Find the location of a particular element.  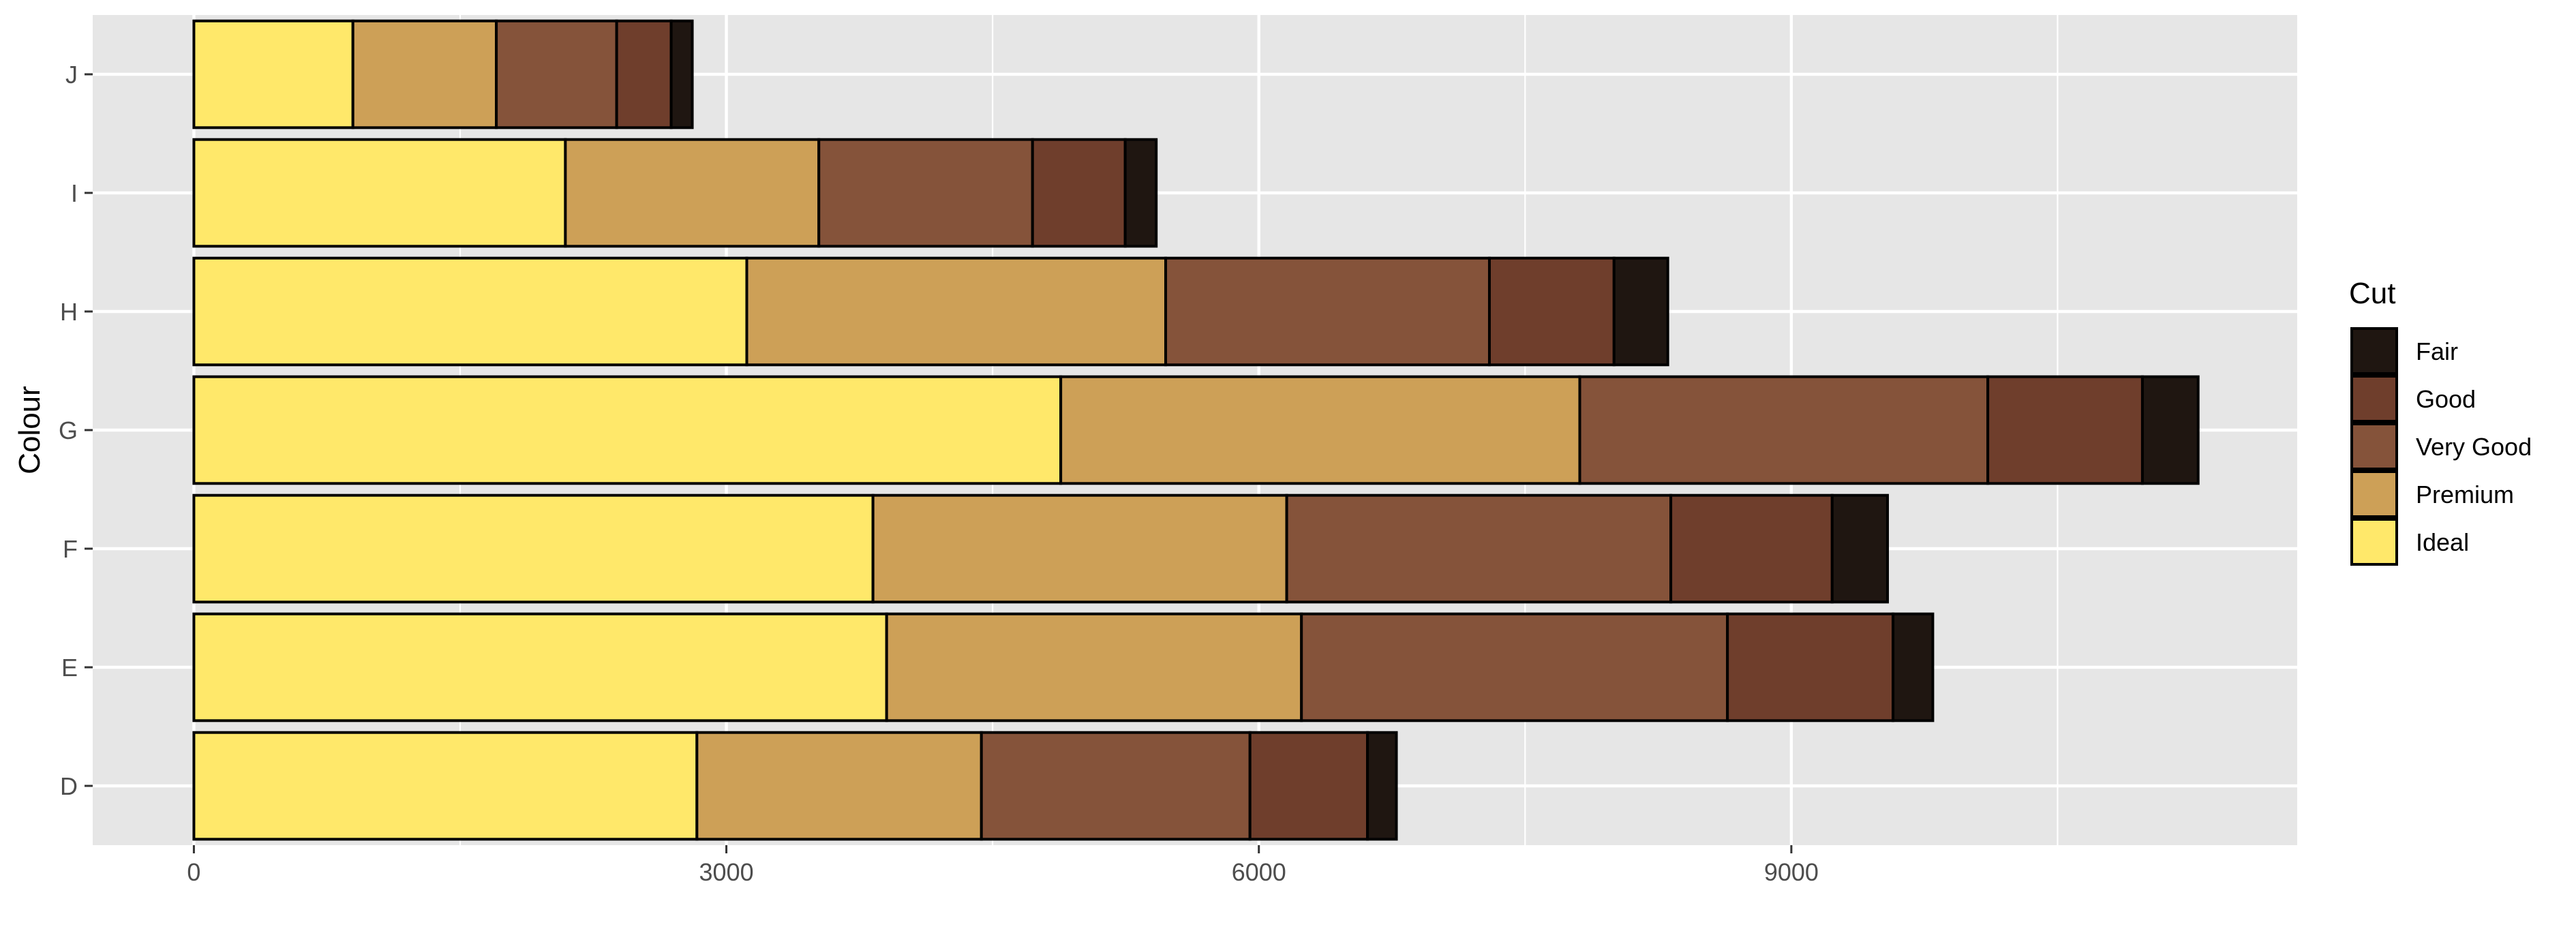

bar-segment-I-very-good is located at coordinates (925, 193).